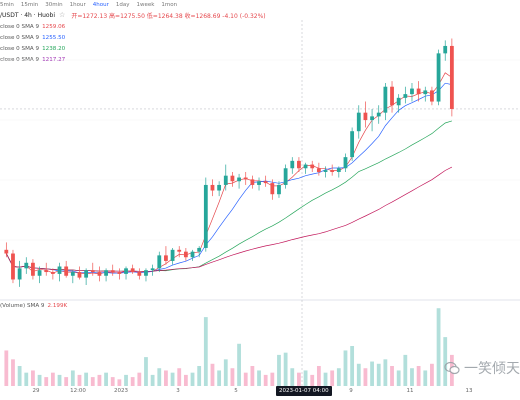 The height and width of the screenshot is (400, 520). What do you see at coordinates (304, 391) in the screenshot?
I see `crosshair-time-label: 2023-01-07 04:00` at bounding box center [304, 391].